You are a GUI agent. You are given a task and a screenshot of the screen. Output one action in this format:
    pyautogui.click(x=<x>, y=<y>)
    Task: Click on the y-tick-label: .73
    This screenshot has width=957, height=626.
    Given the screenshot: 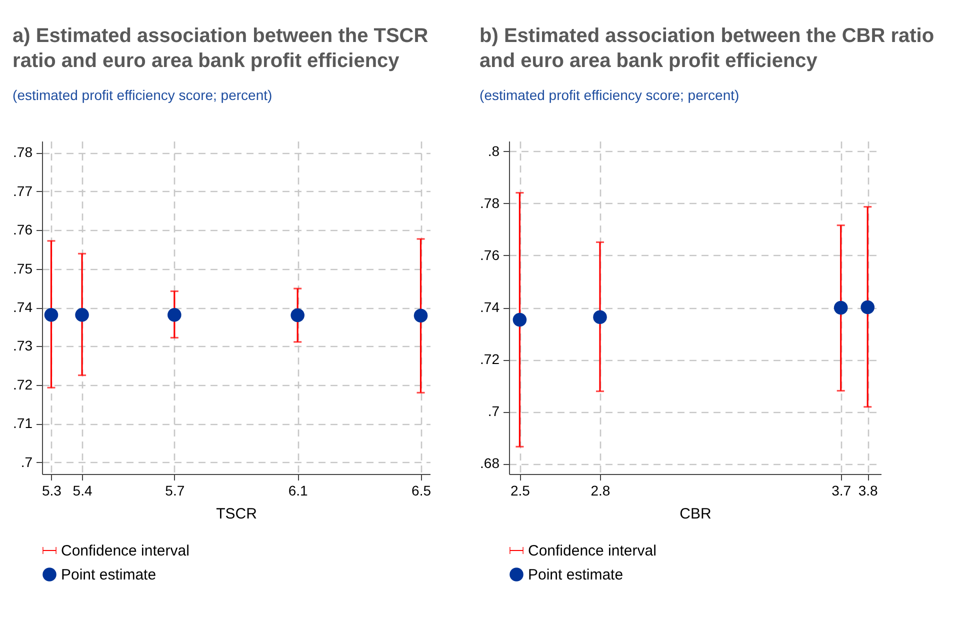 What is the action you would take?
    pyautogui.click(x=23, y=346)
    